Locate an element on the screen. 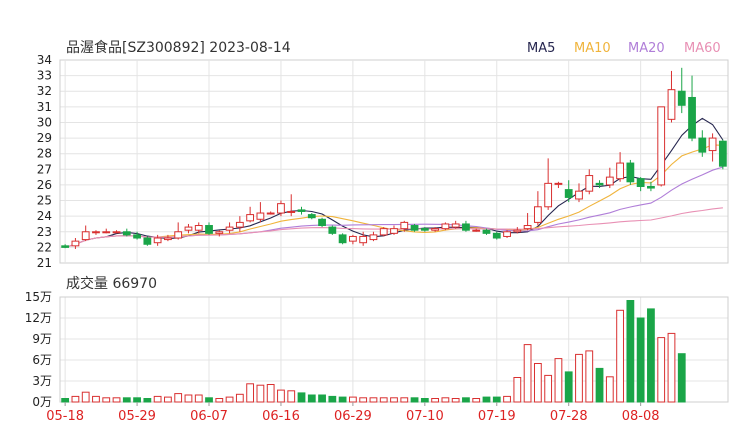 The image size is (740, 440). volume-tick-label: 3万 is located at coordinates (42, 381).